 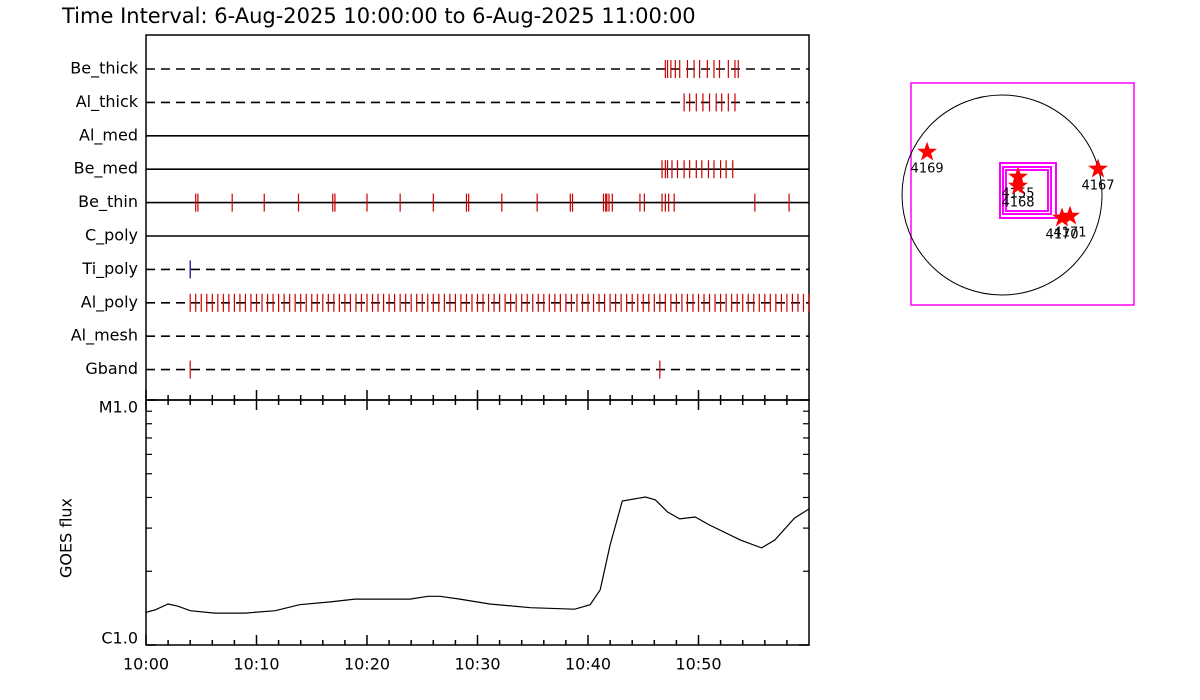 I want to click on solar-disk, so click(x=1002, y=195).